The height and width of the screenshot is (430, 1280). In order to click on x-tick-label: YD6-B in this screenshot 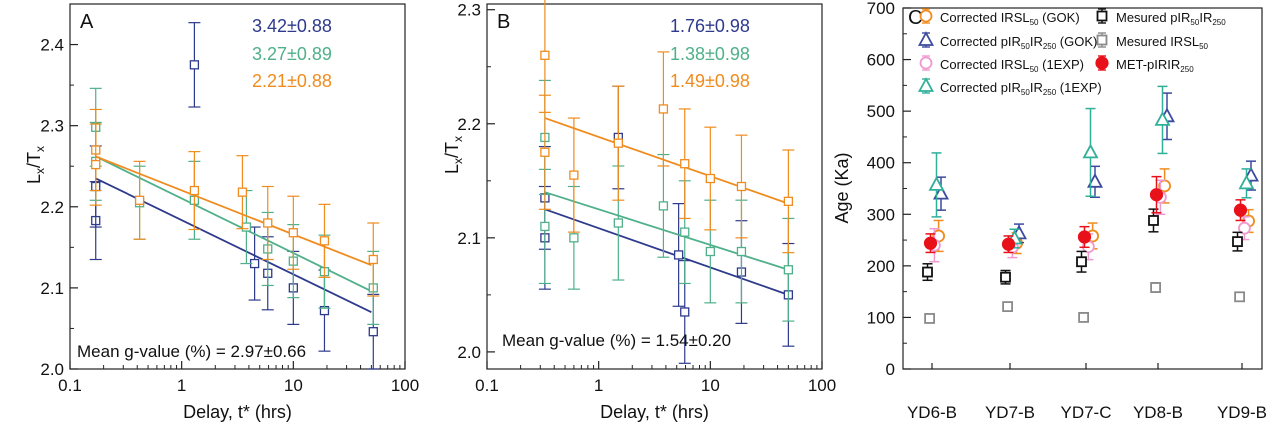, I will do `click(932, 412)`.